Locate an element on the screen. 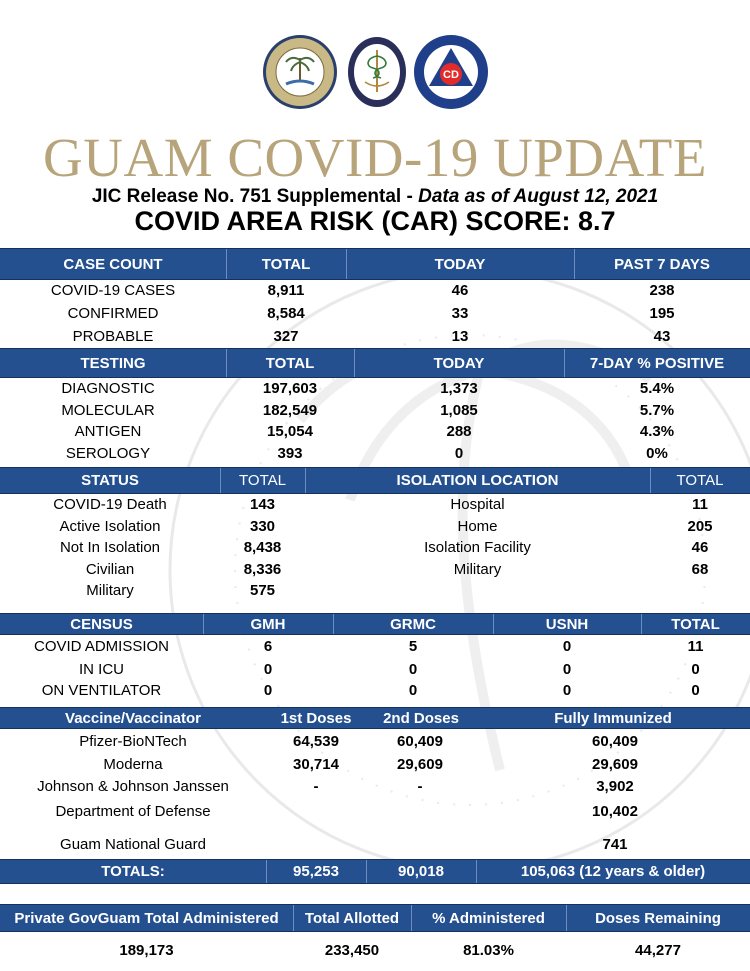 The width and height of the screenshot is (750, 971). case-count-row-today: 46 is located at coordinates (460, 290).